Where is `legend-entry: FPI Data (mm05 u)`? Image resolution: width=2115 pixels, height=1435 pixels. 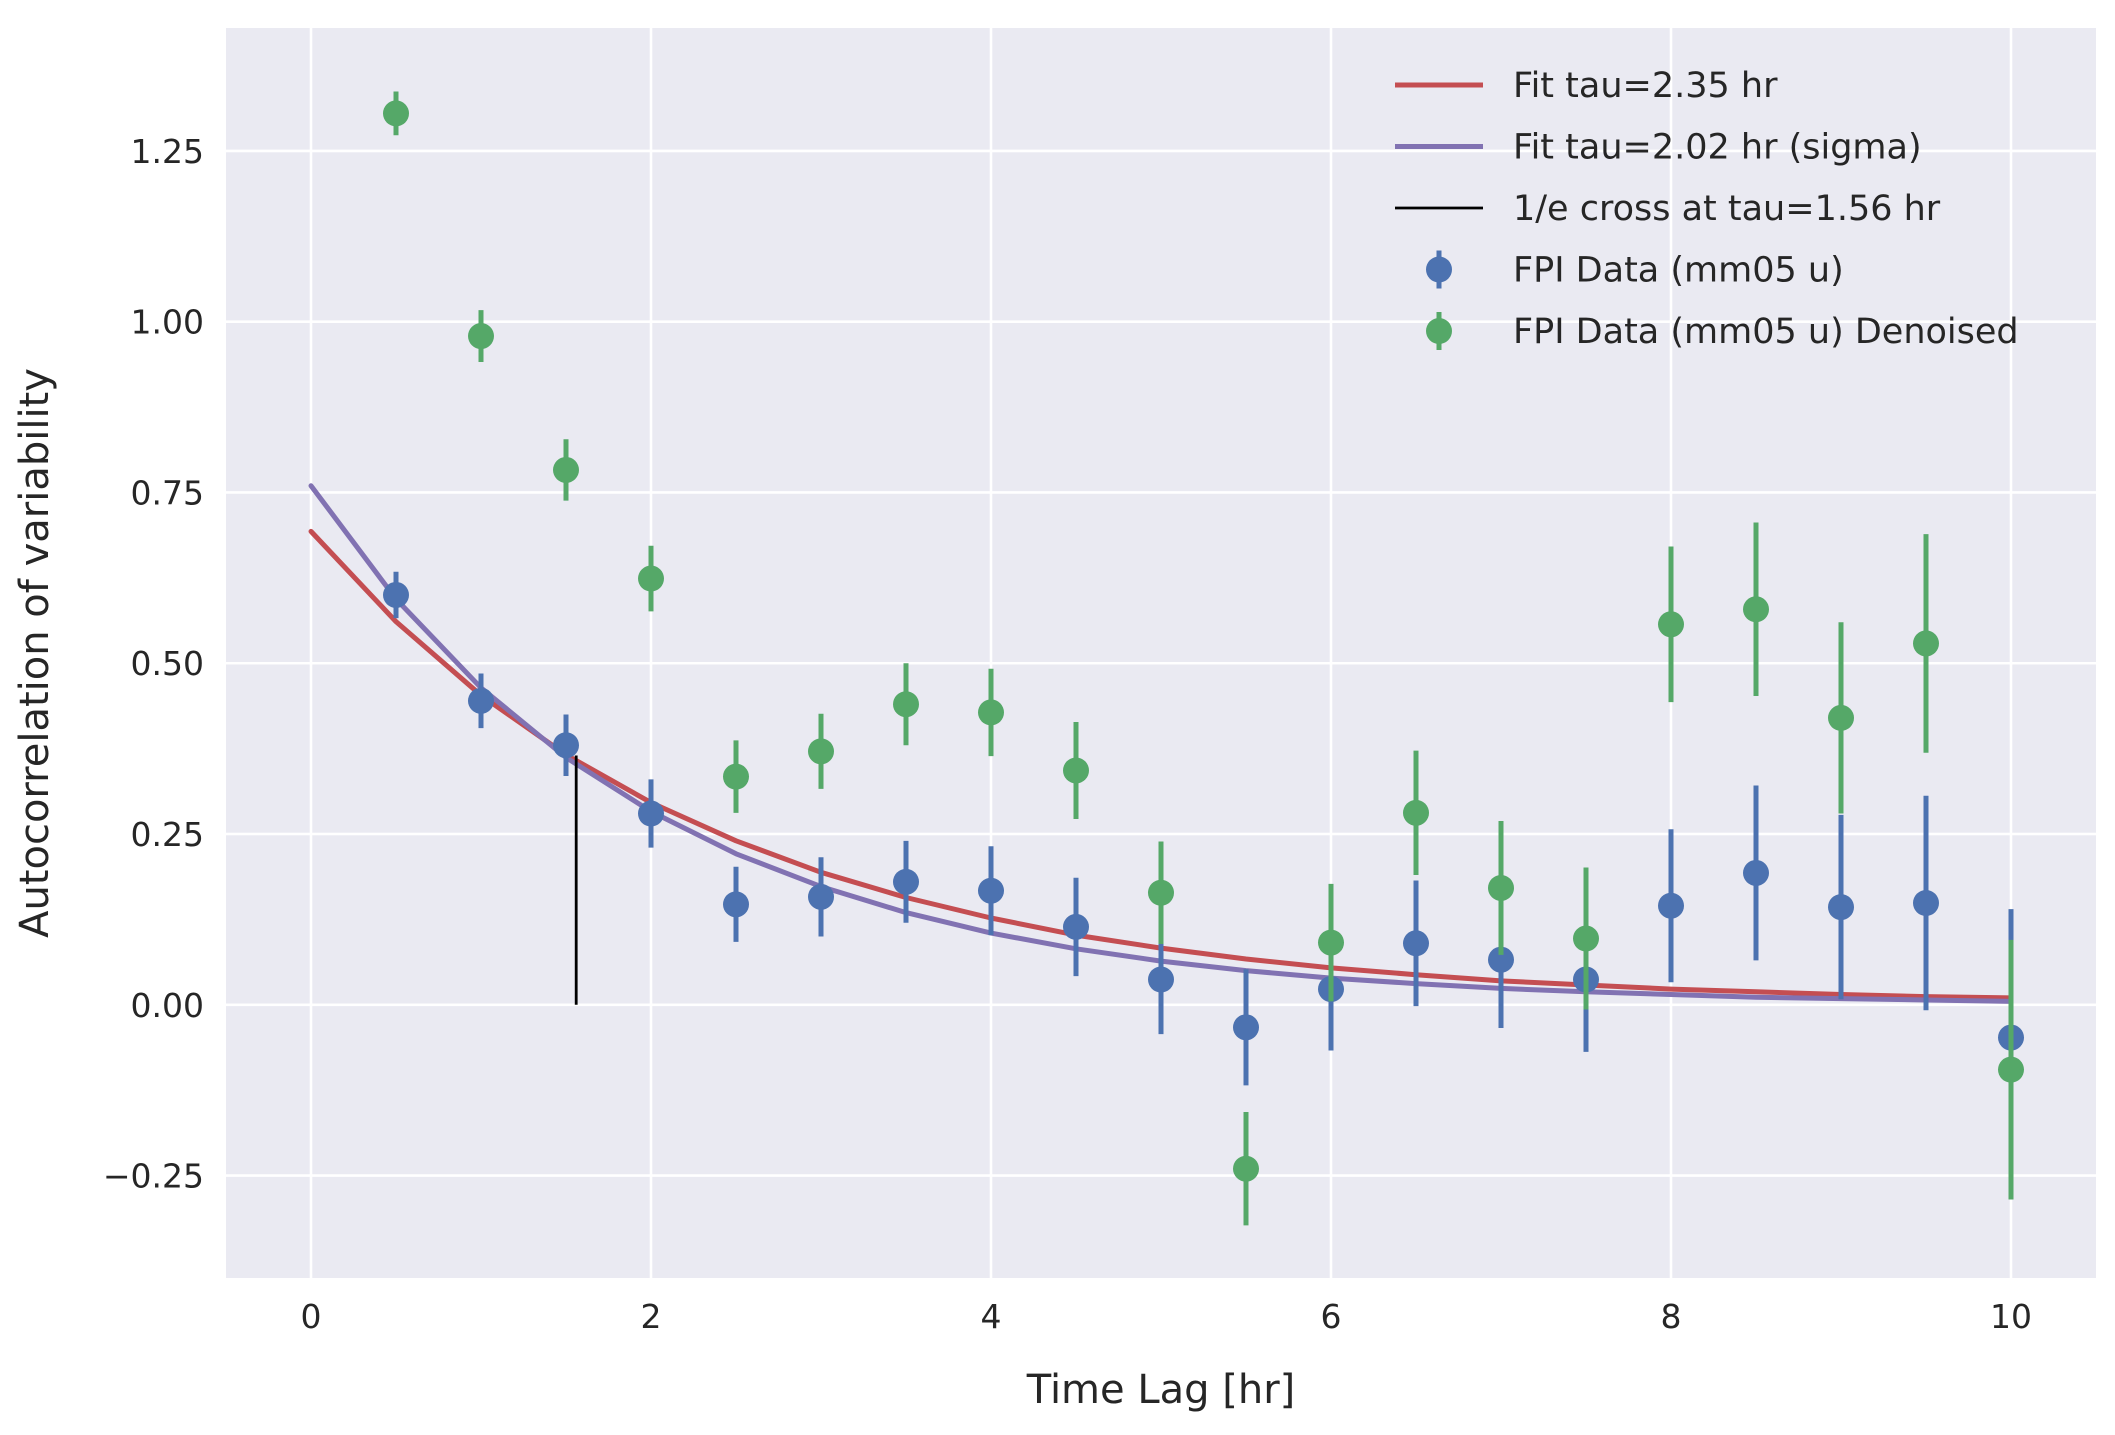 legend-entry: FPI Data (mm05 u) is located at coordinates (1635, 270).